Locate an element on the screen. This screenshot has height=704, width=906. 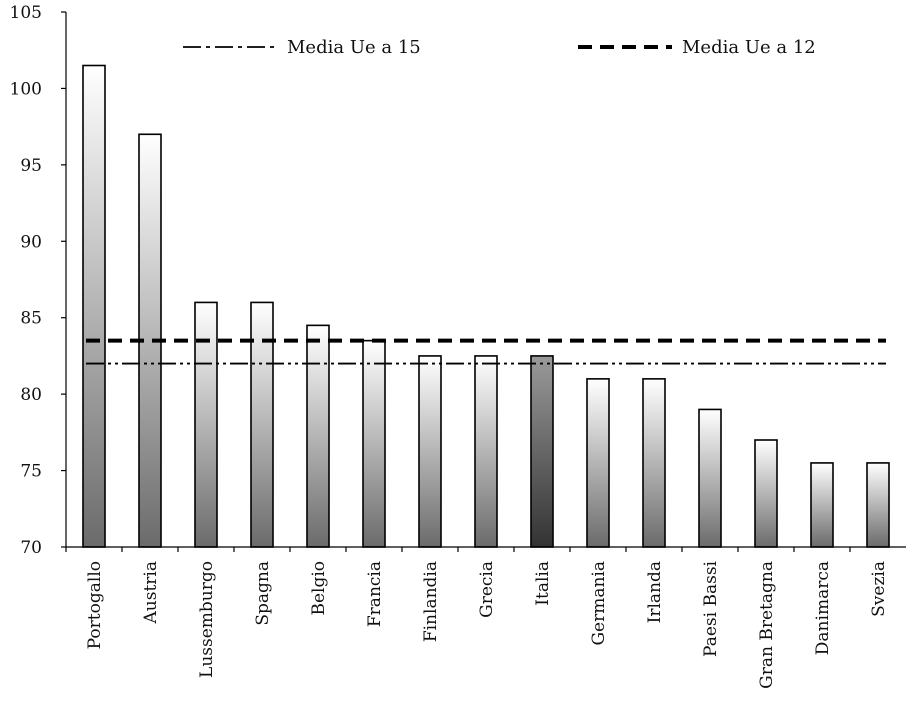
x-tick-label: Belgio is located at coordinates (319, 588).